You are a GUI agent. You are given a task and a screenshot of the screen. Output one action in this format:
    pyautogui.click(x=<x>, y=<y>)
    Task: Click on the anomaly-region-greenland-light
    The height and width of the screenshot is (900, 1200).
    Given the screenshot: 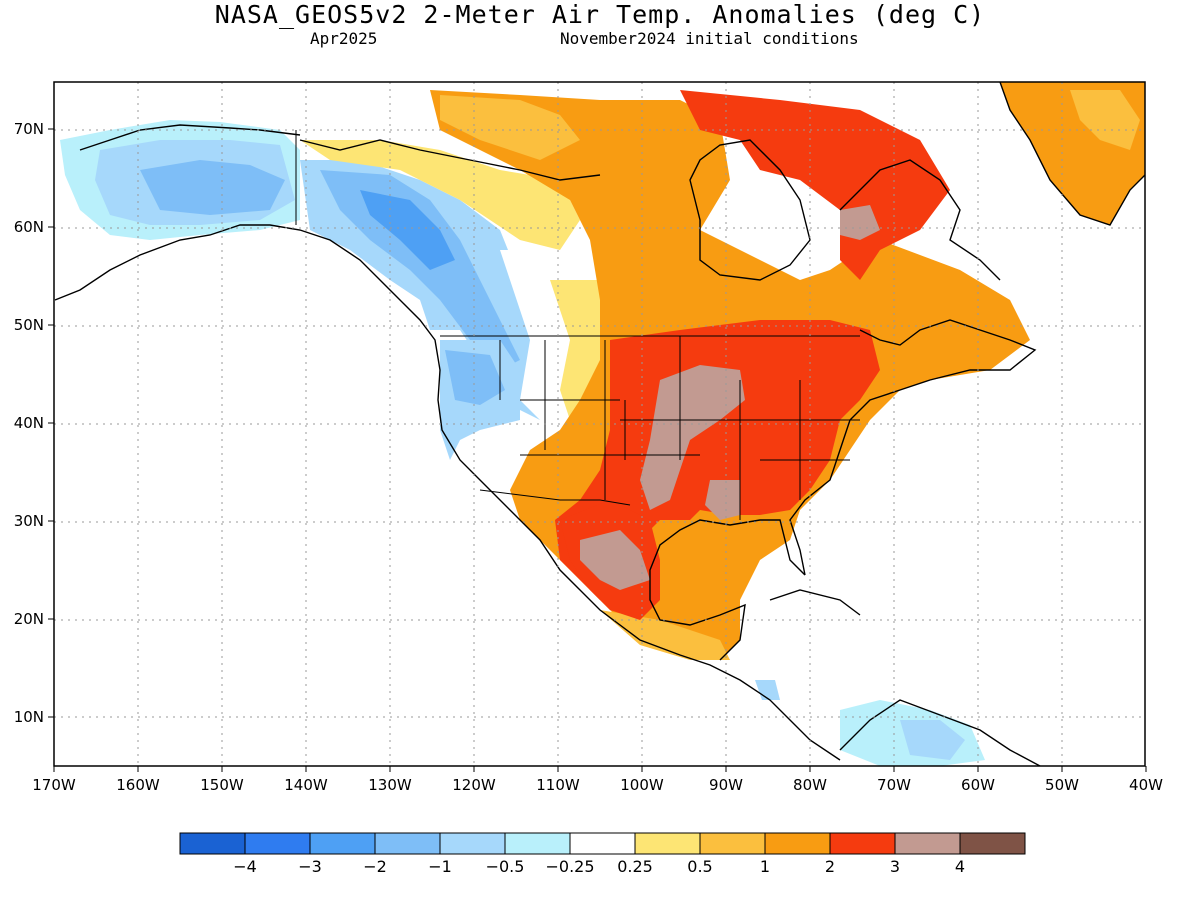 What is the action you would take?
    pyautogui.click(x=1105, y=120)
    